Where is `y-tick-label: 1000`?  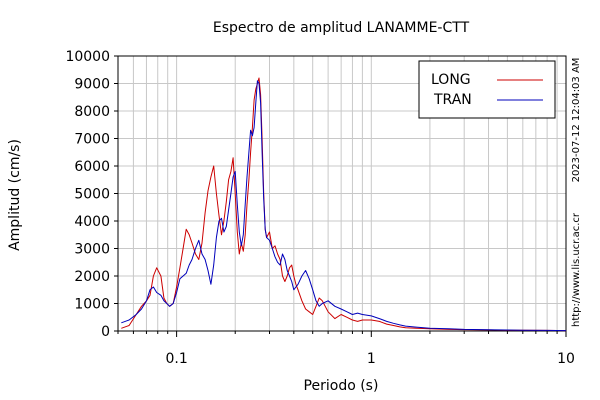
y-tick-label: 1000 is located at coordinates (92, 305).